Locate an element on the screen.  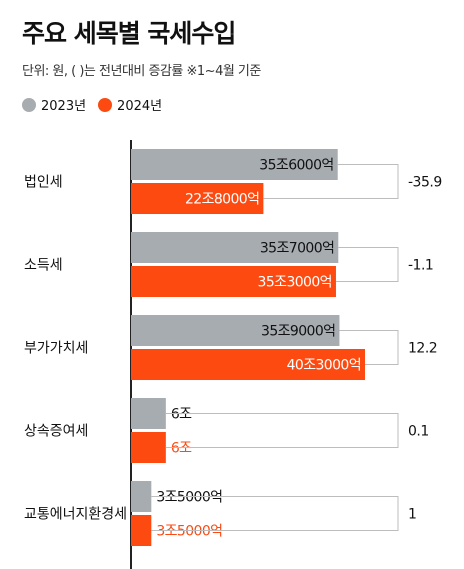
data-label: 35조3000억 is located at coordinates (295, 283).